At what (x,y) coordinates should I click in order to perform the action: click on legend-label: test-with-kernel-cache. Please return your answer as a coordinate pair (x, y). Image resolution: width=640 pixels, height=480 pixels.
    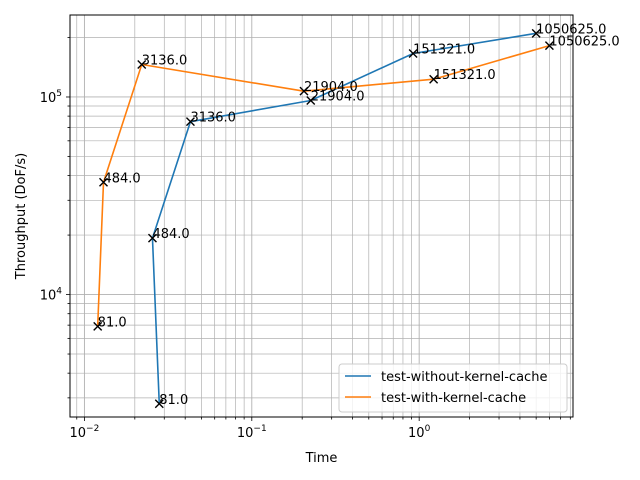
    Looking at the image, I should click on (453, 398).